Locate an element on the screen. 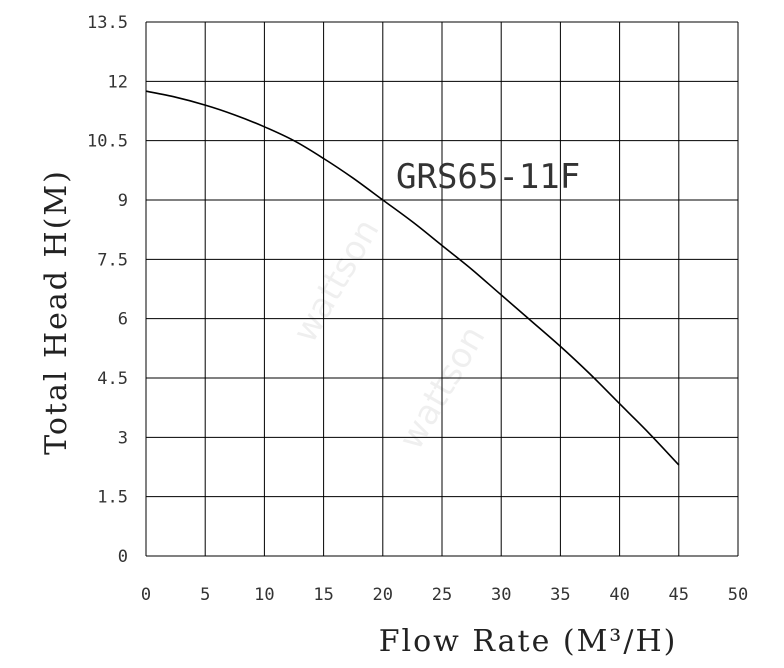 This screenshot has width=784, height=668. x-tick-label: 35 is located at coordinates (560, 595).